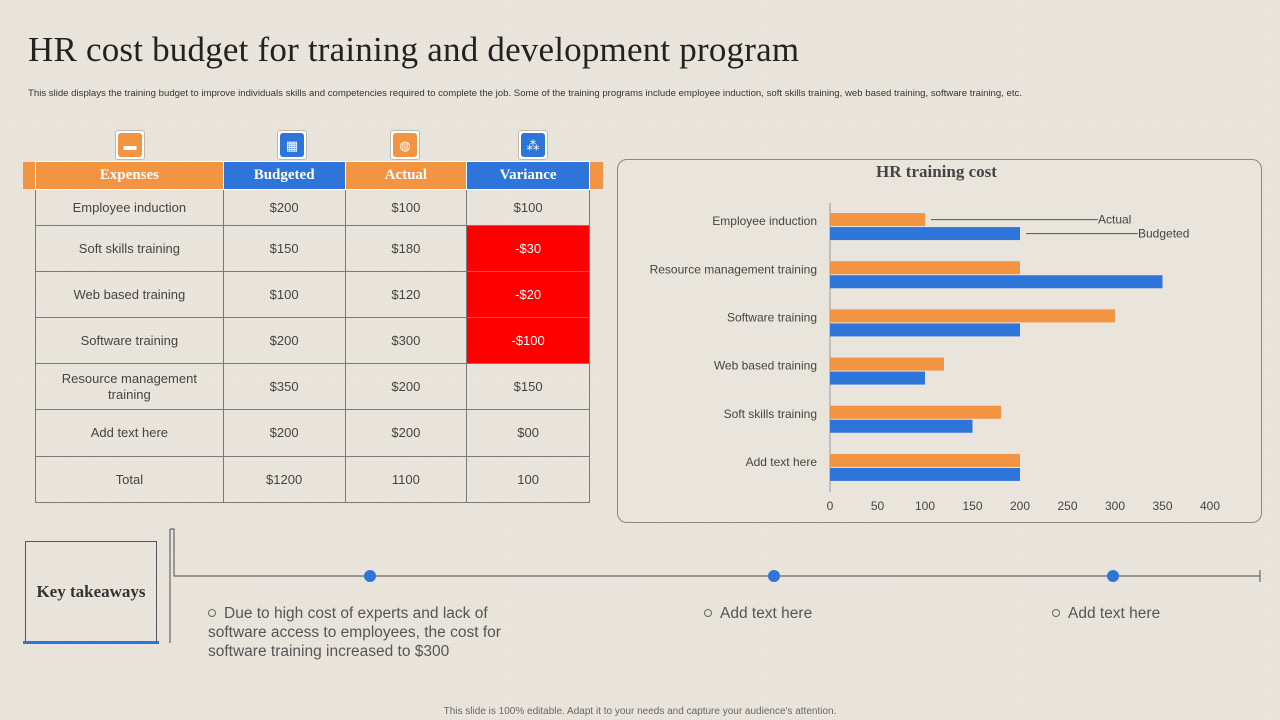  I want to click on cell-expense: Software training, so click(129, 340).